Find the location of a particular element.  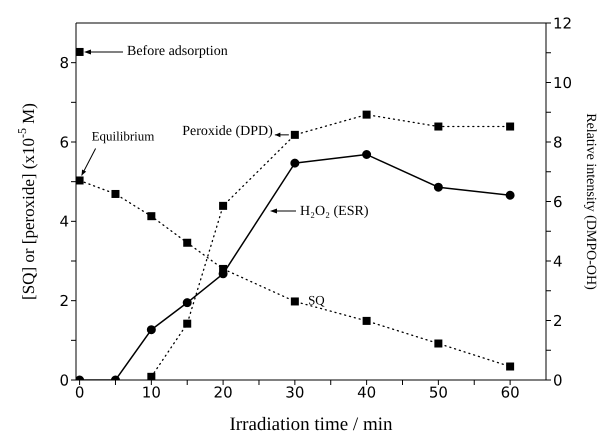

y2-tick-label: 0 is located at coordinates (558, 380).